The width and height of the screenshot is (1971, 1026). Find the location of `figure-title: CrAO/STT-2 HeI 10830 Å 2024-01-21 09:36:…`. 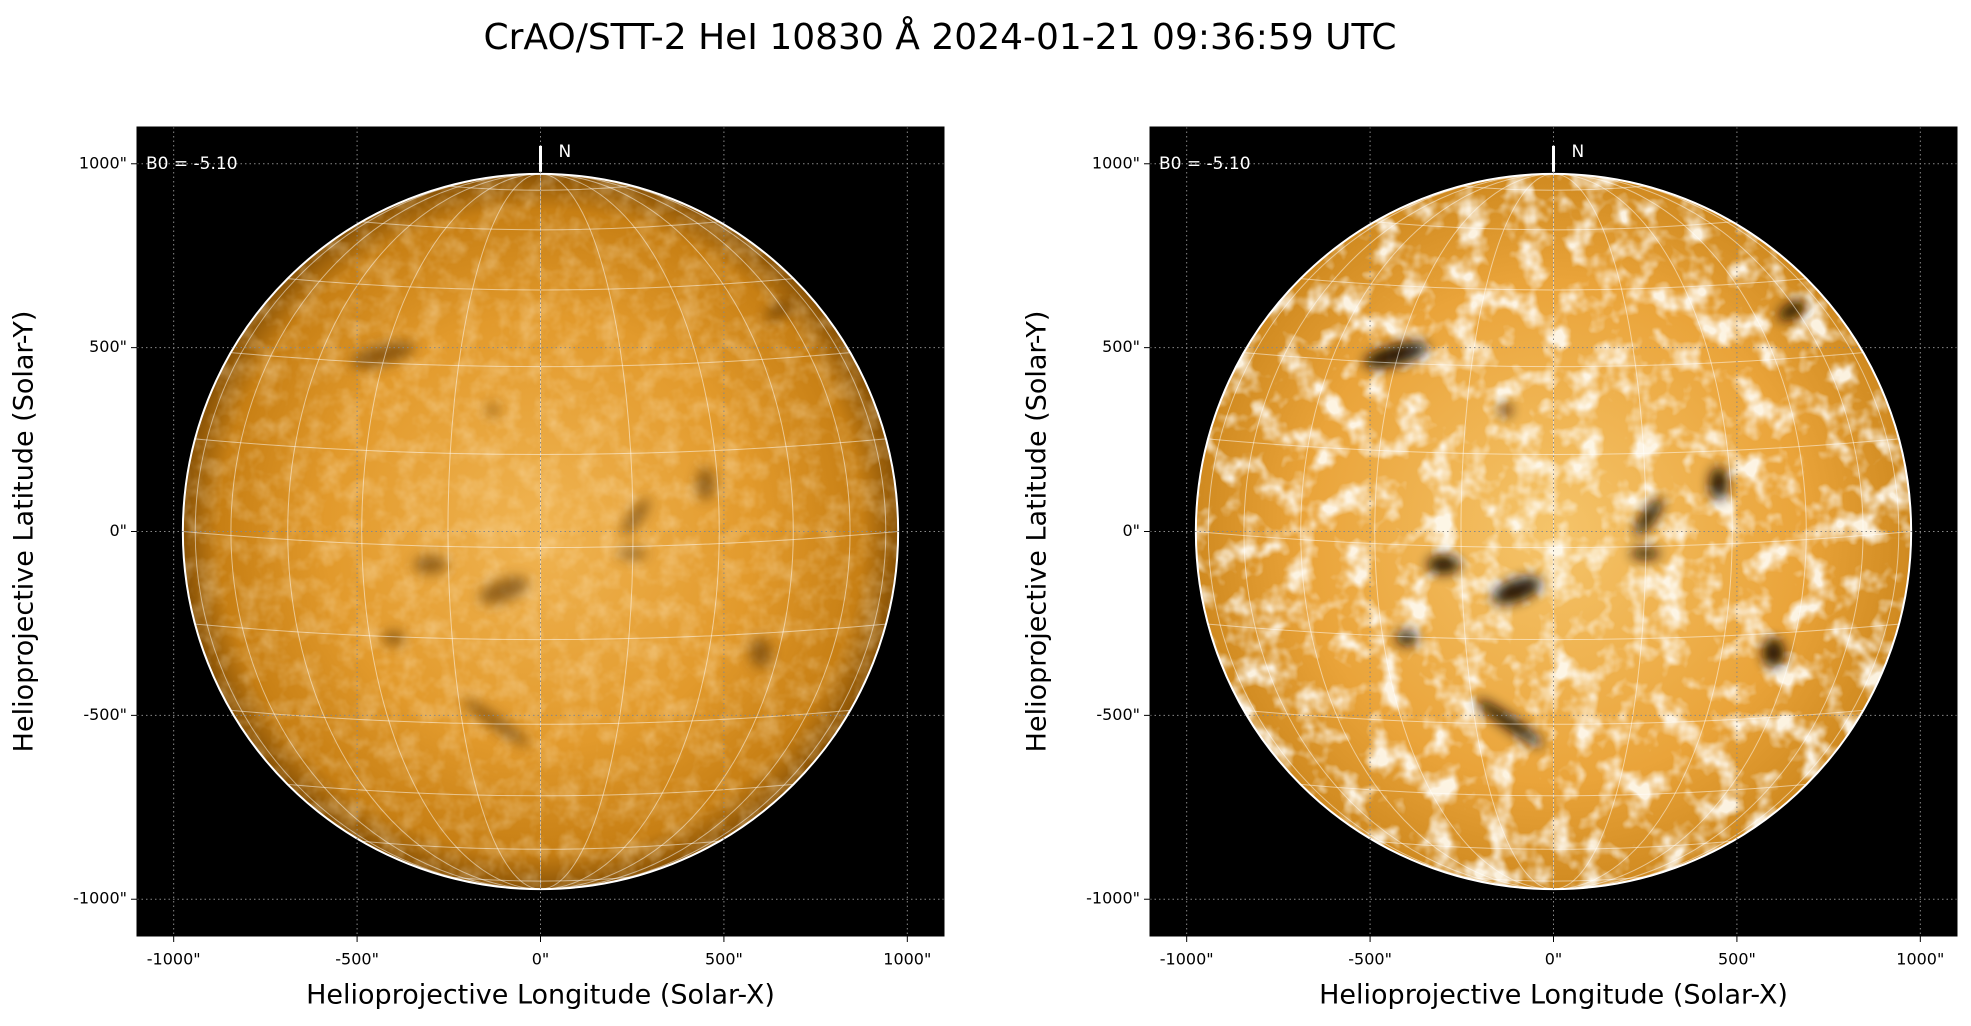

figure-title: CrAO/STT-2 HeI 10830 Å 2024-01-21 09:36:… is located at coordinates (939, 36).